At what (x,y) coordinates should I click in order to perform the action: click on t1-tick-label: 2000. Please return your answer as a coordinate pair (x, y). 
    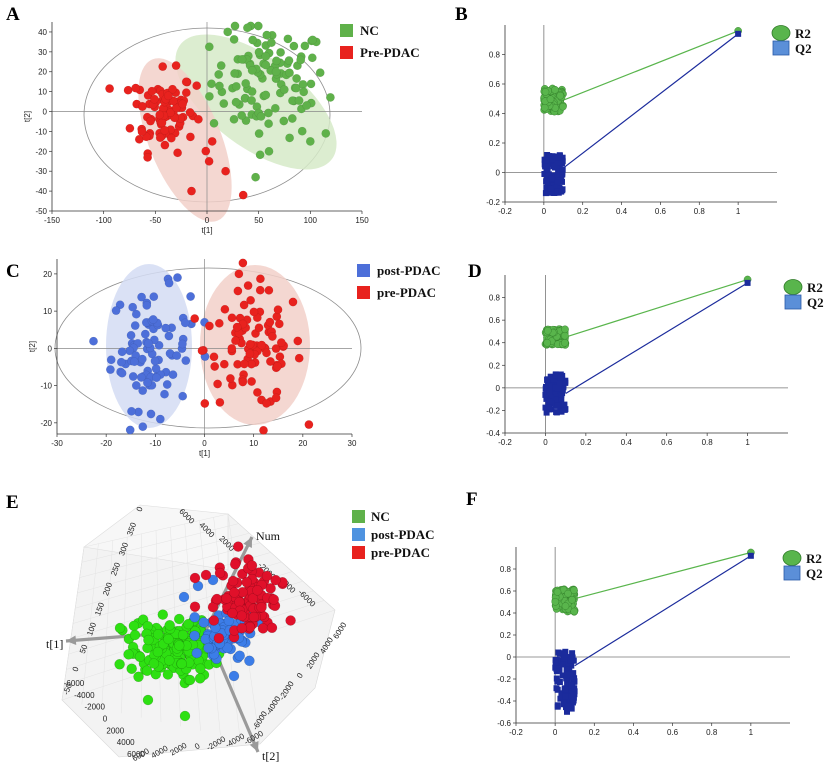
    Looking at the image, I should click on (115, 730).